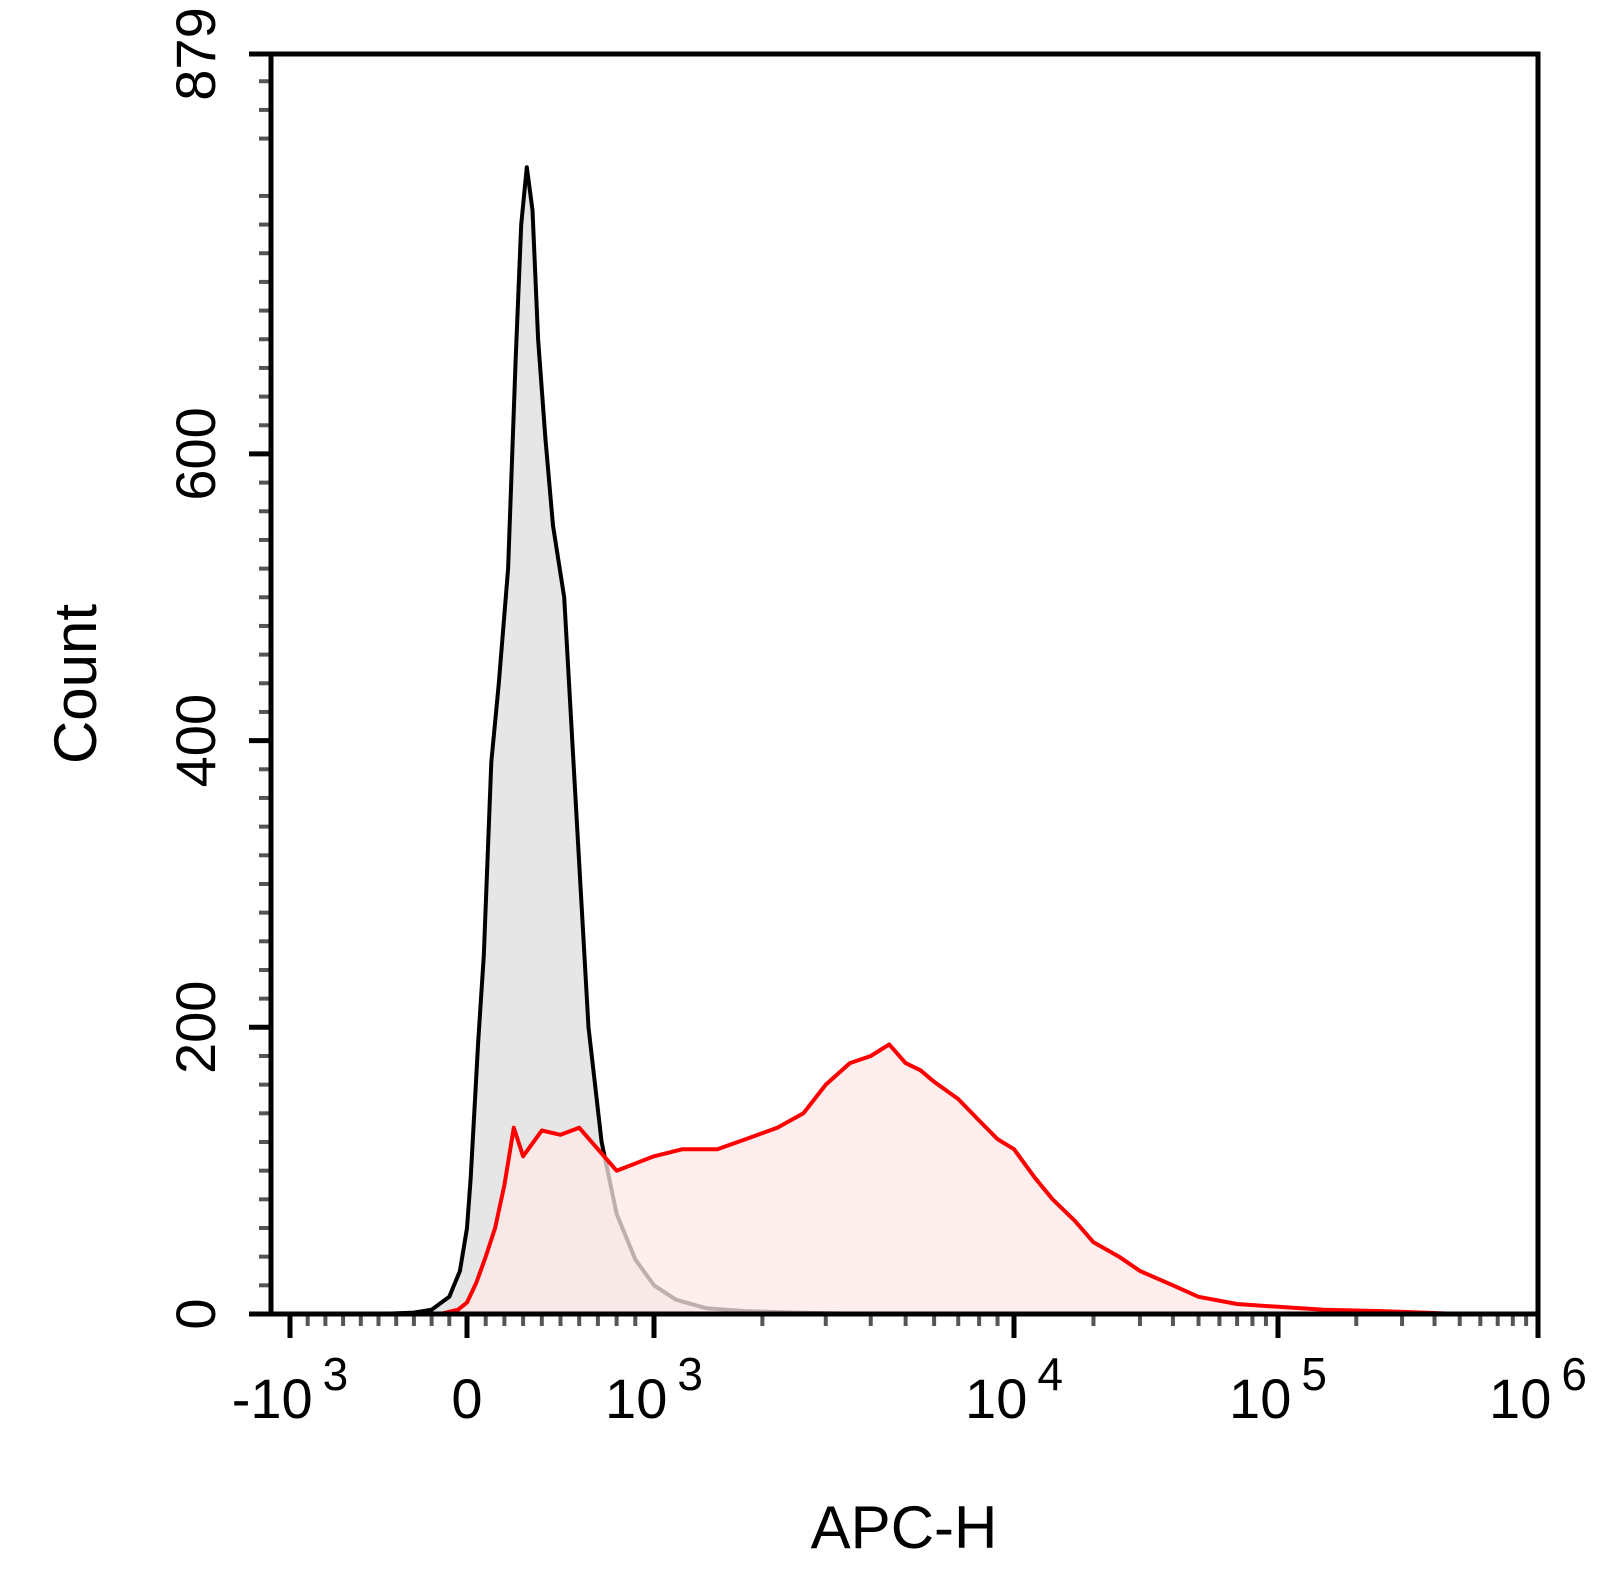  Describe the element at coordinates (75, 684) in the screenshot. I see `y-axis-title: Count` at that location.